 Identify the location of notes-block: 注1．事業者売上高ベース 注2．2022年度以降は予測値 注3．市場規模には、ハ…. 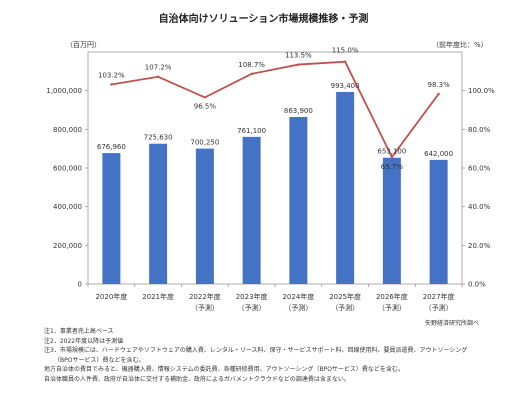
(279, 355).